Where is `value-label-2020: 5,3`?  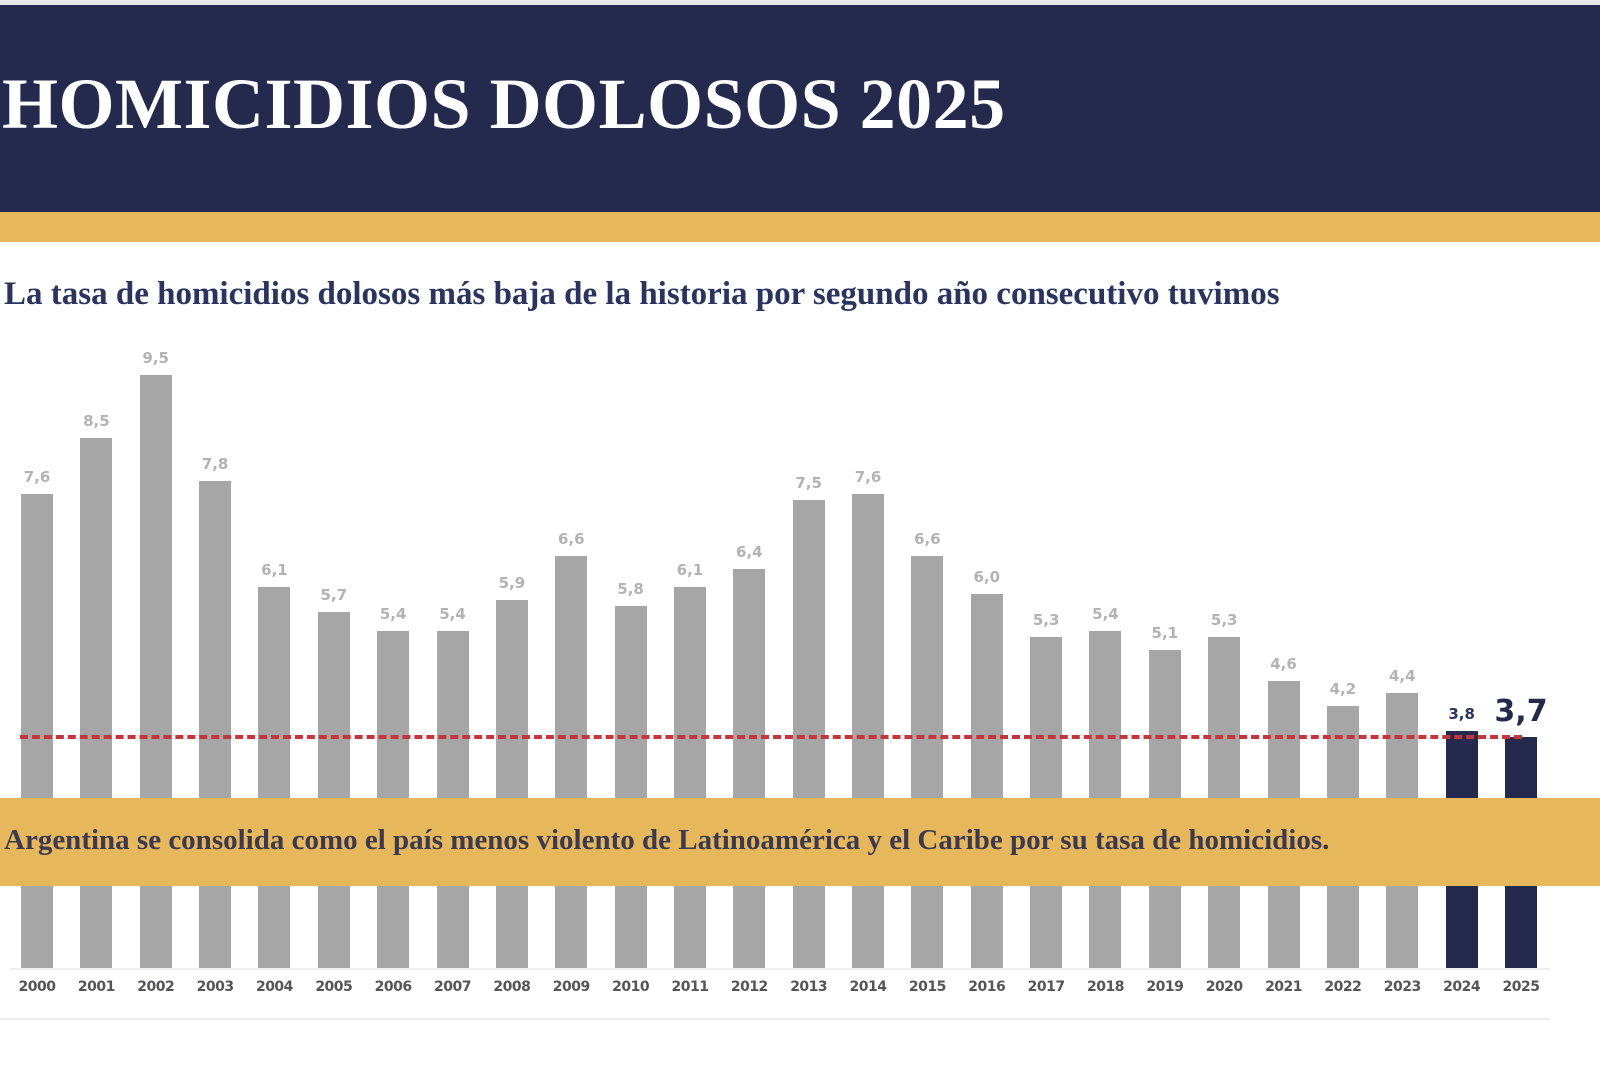 value-label-2020: 5,3 is located at coordinates (1224, 620).